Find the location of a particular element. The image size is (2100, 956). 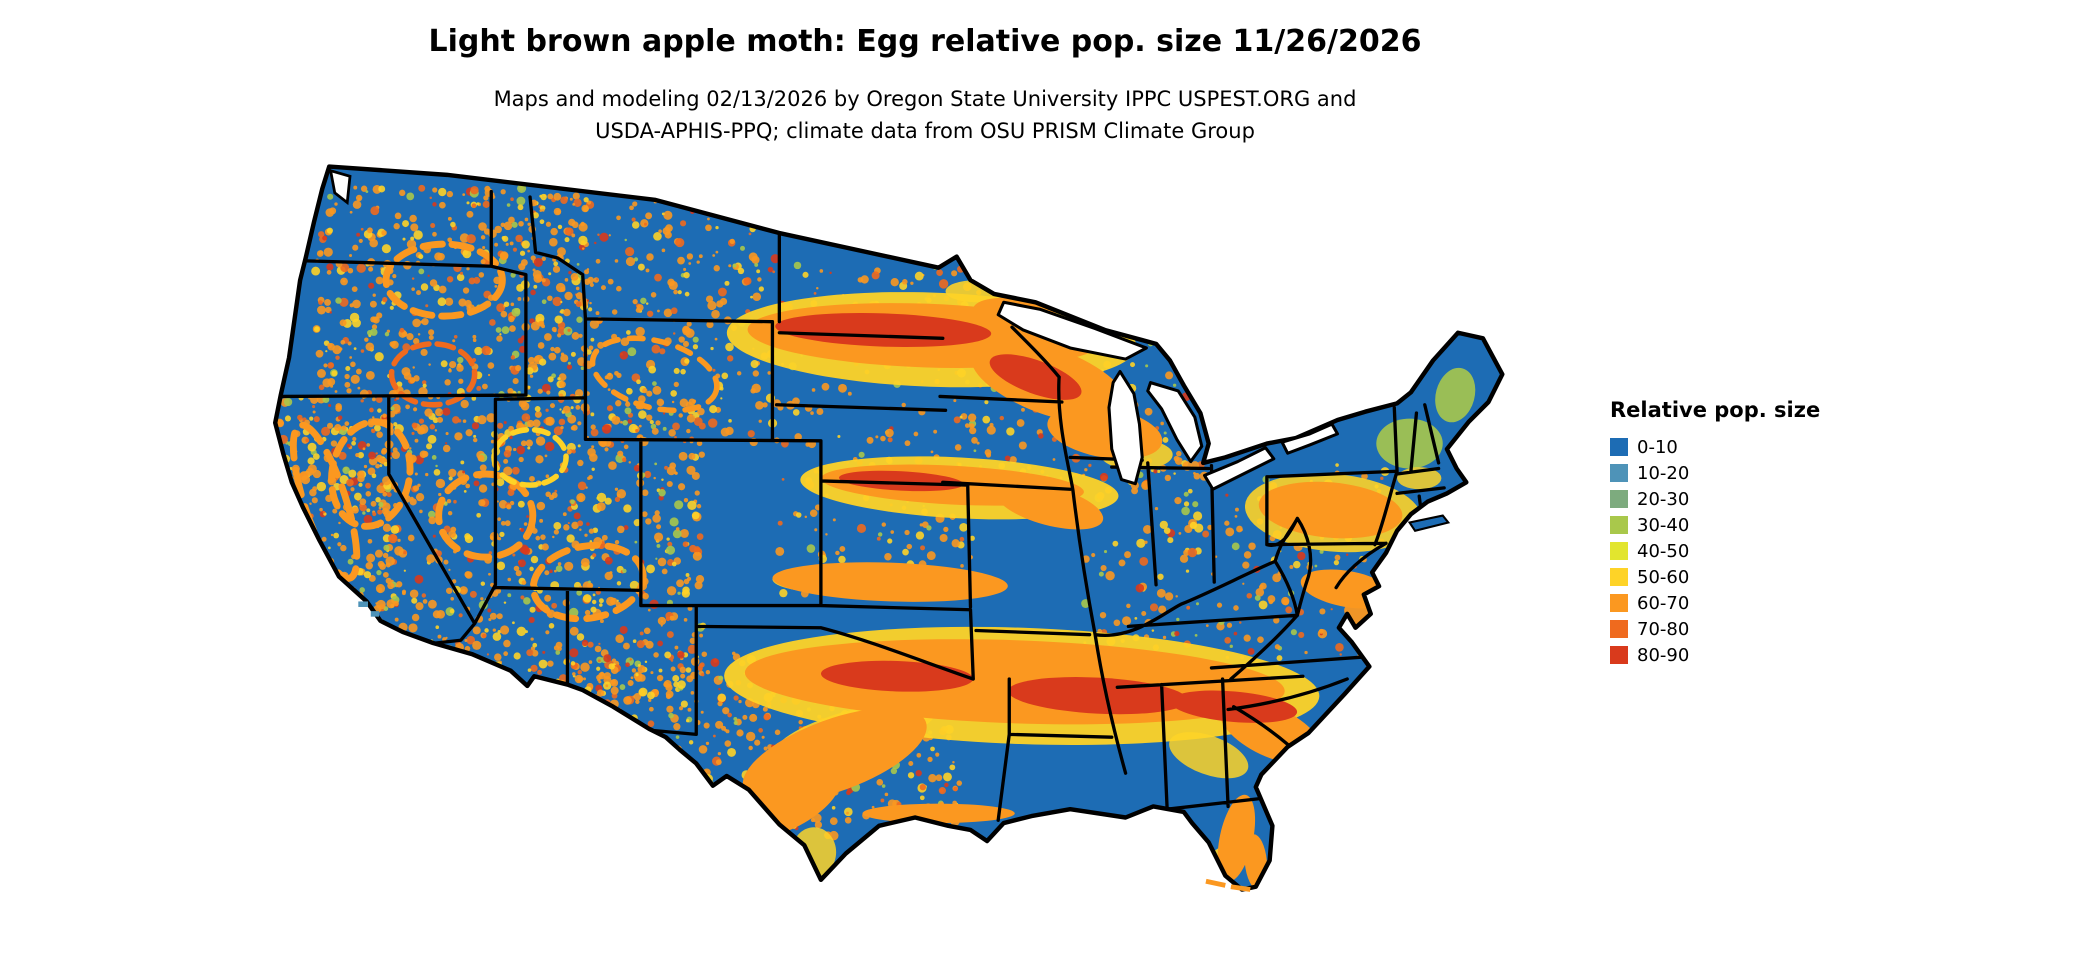

legend-row: 30-40 is located at coordinates (1715, 525).